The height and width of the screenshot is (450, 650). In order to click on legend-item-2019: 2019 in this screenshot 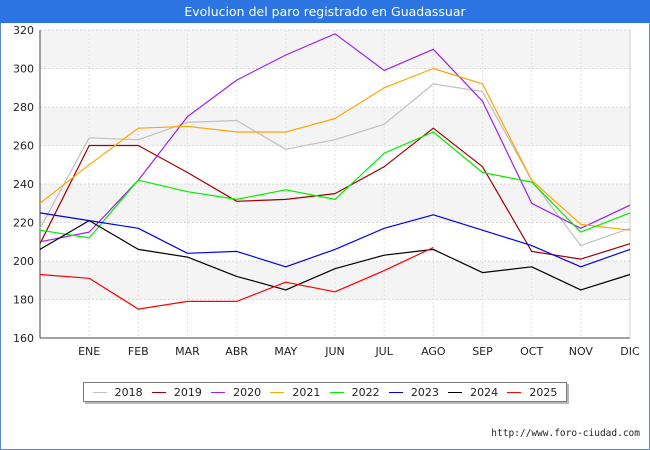, I will do `click(176, 392)`.